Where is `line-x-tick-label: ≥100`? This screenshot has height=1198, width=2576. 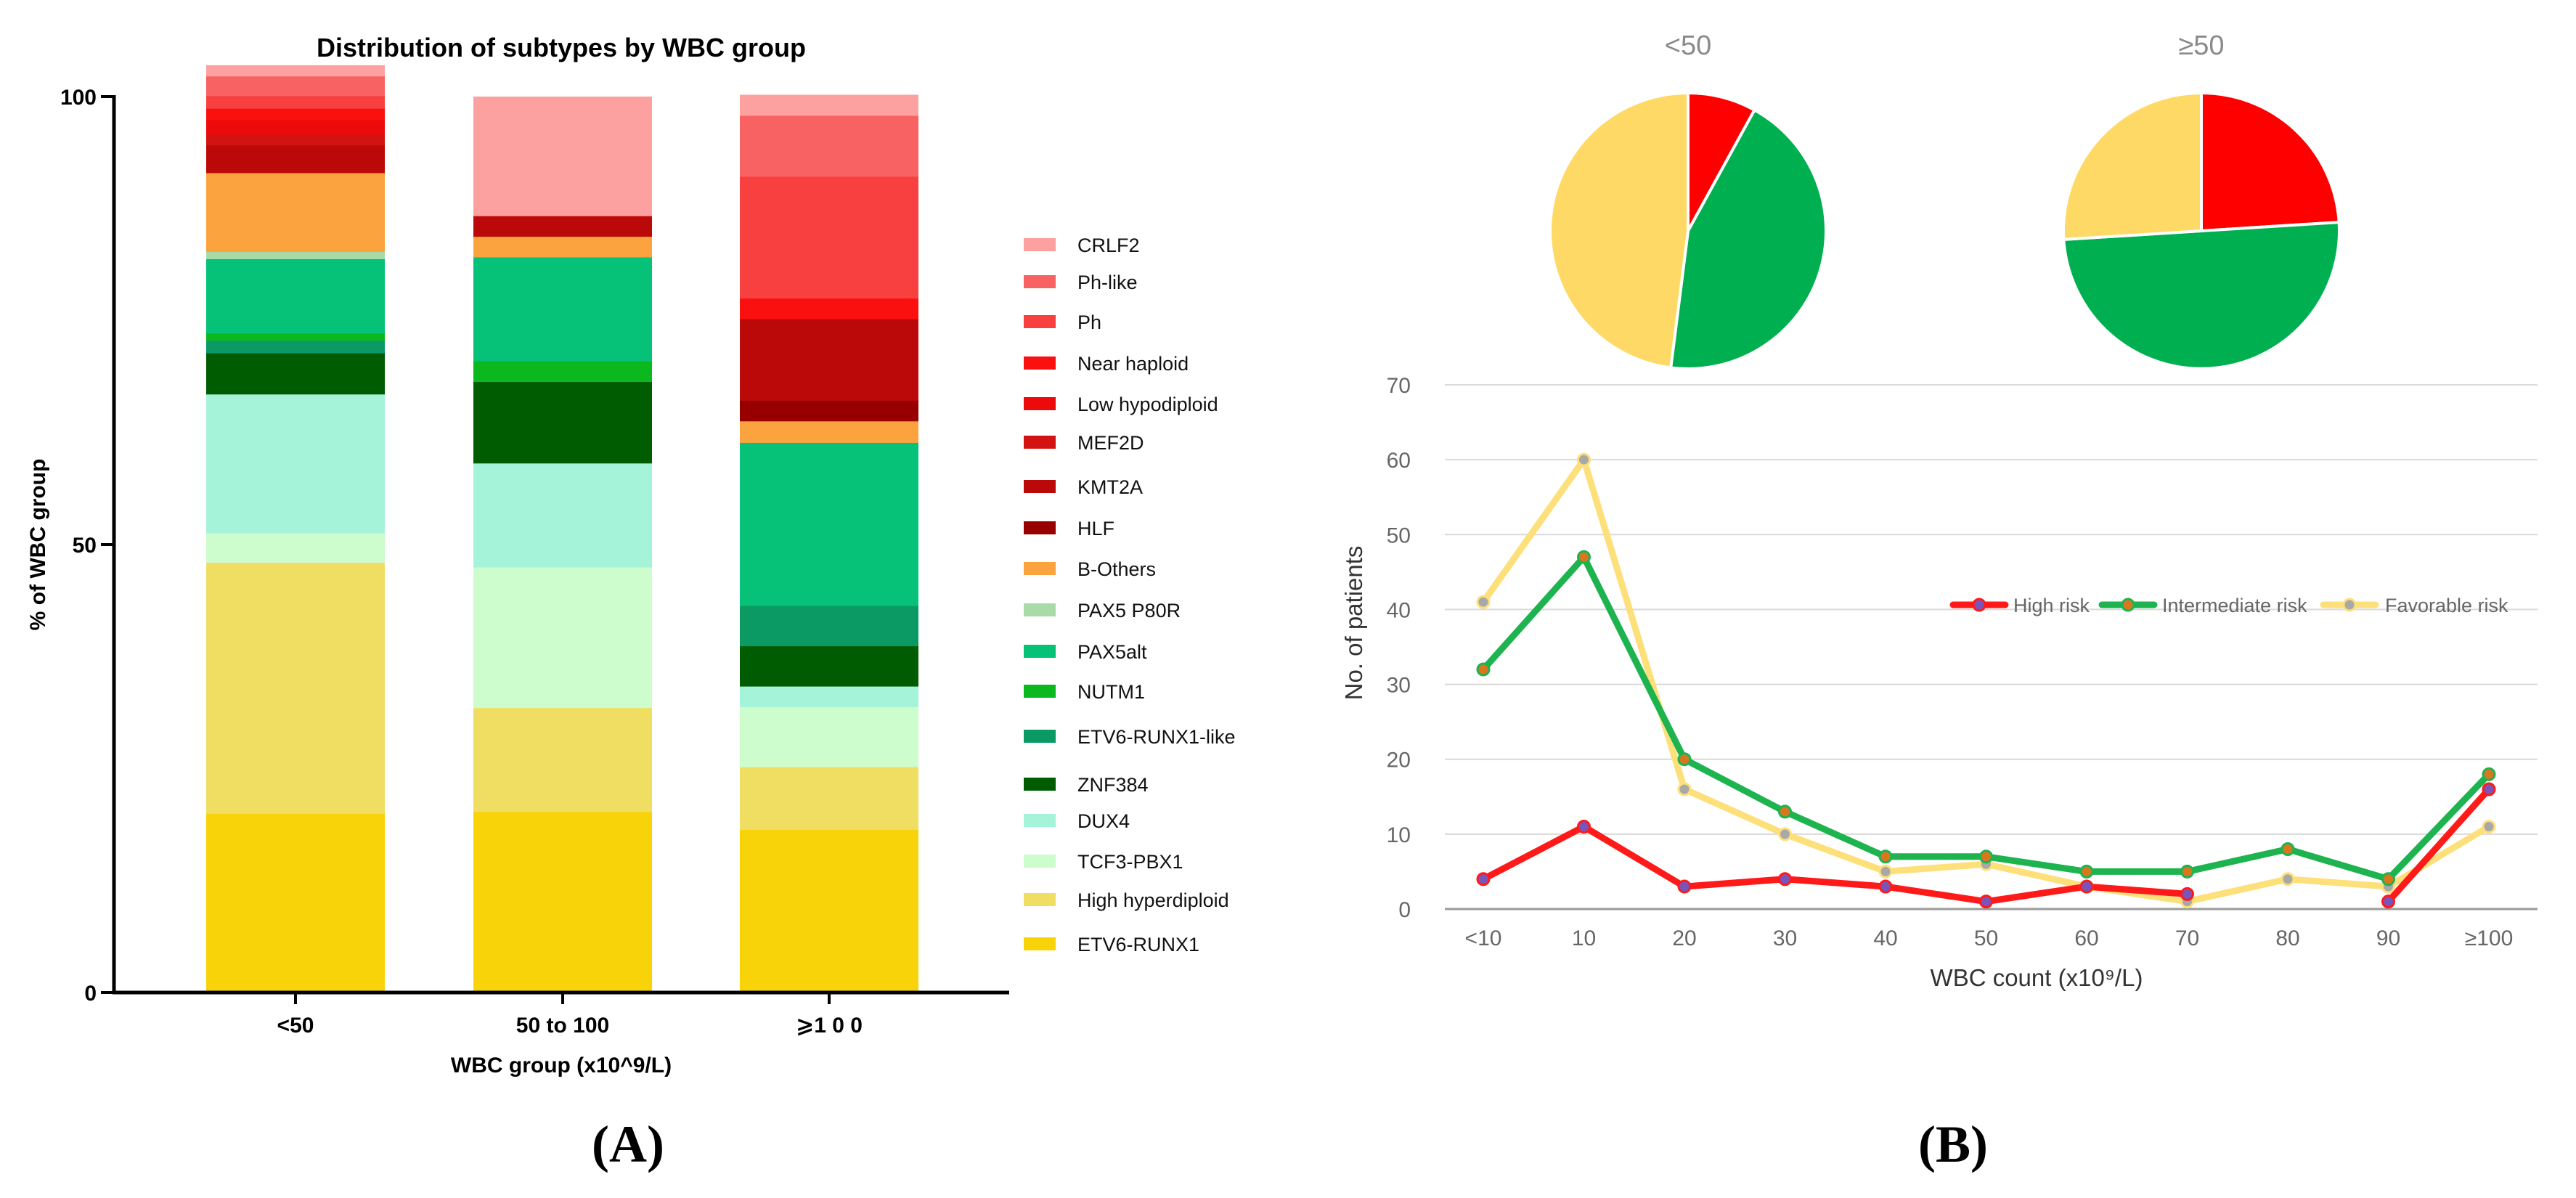 line-x-tick-label: ≥100 is located at coordinates (2489, 938).